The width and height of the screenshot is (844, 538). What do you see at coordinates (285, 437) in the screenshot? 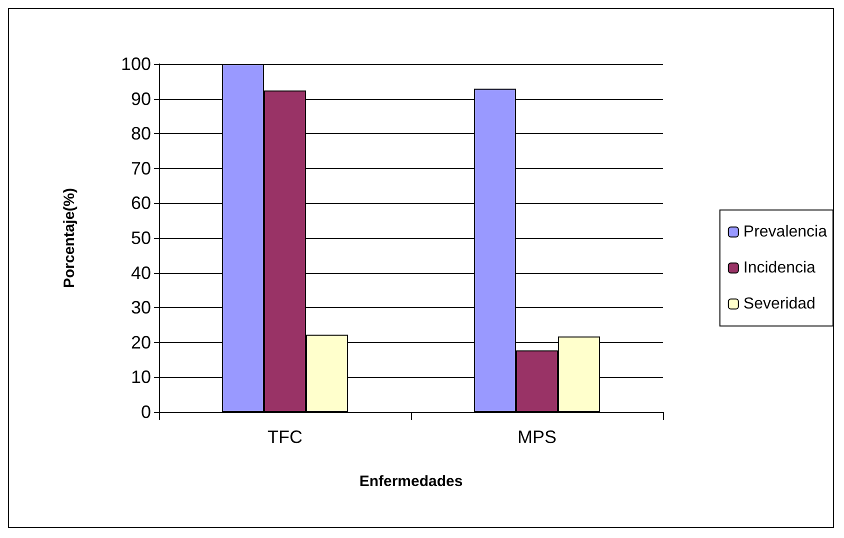
I see `x-tick-label: TFC` at bounding box center [285, 437].